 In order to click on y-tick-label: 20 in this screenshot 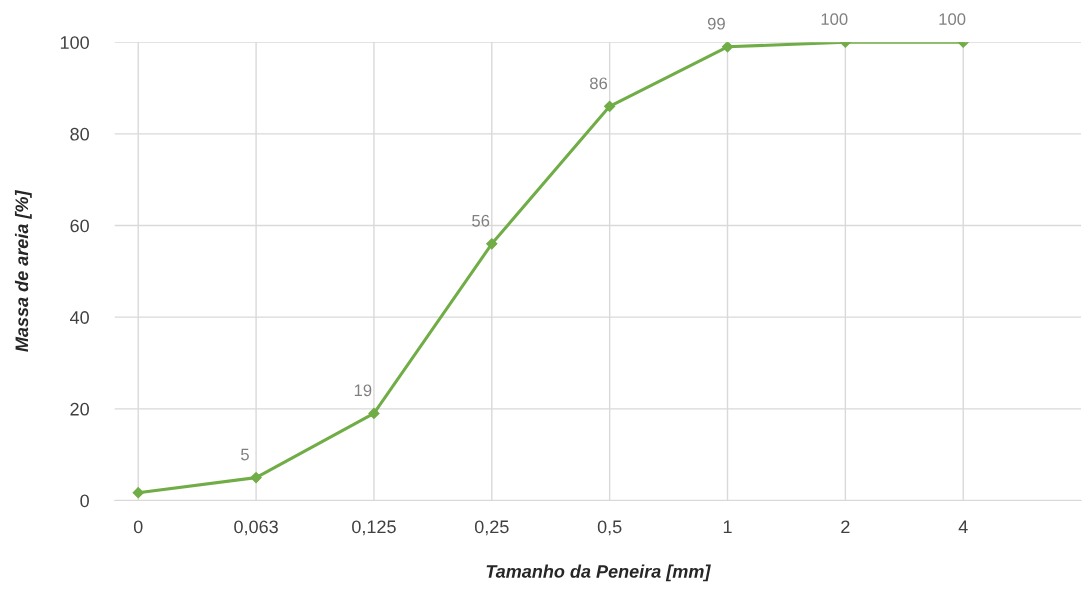, I will do `click(79, 409)`.